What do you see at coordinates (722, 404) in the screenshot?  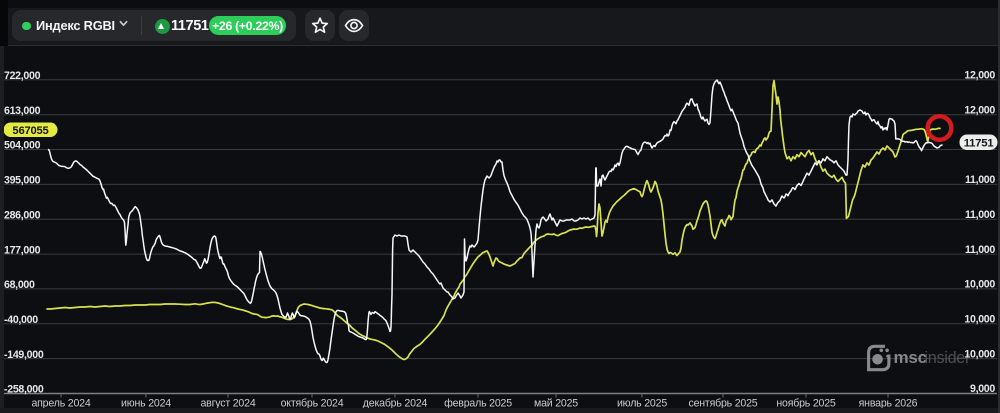 I see `svg-text: сентябрь 2025` at bounding box center [722, 404].